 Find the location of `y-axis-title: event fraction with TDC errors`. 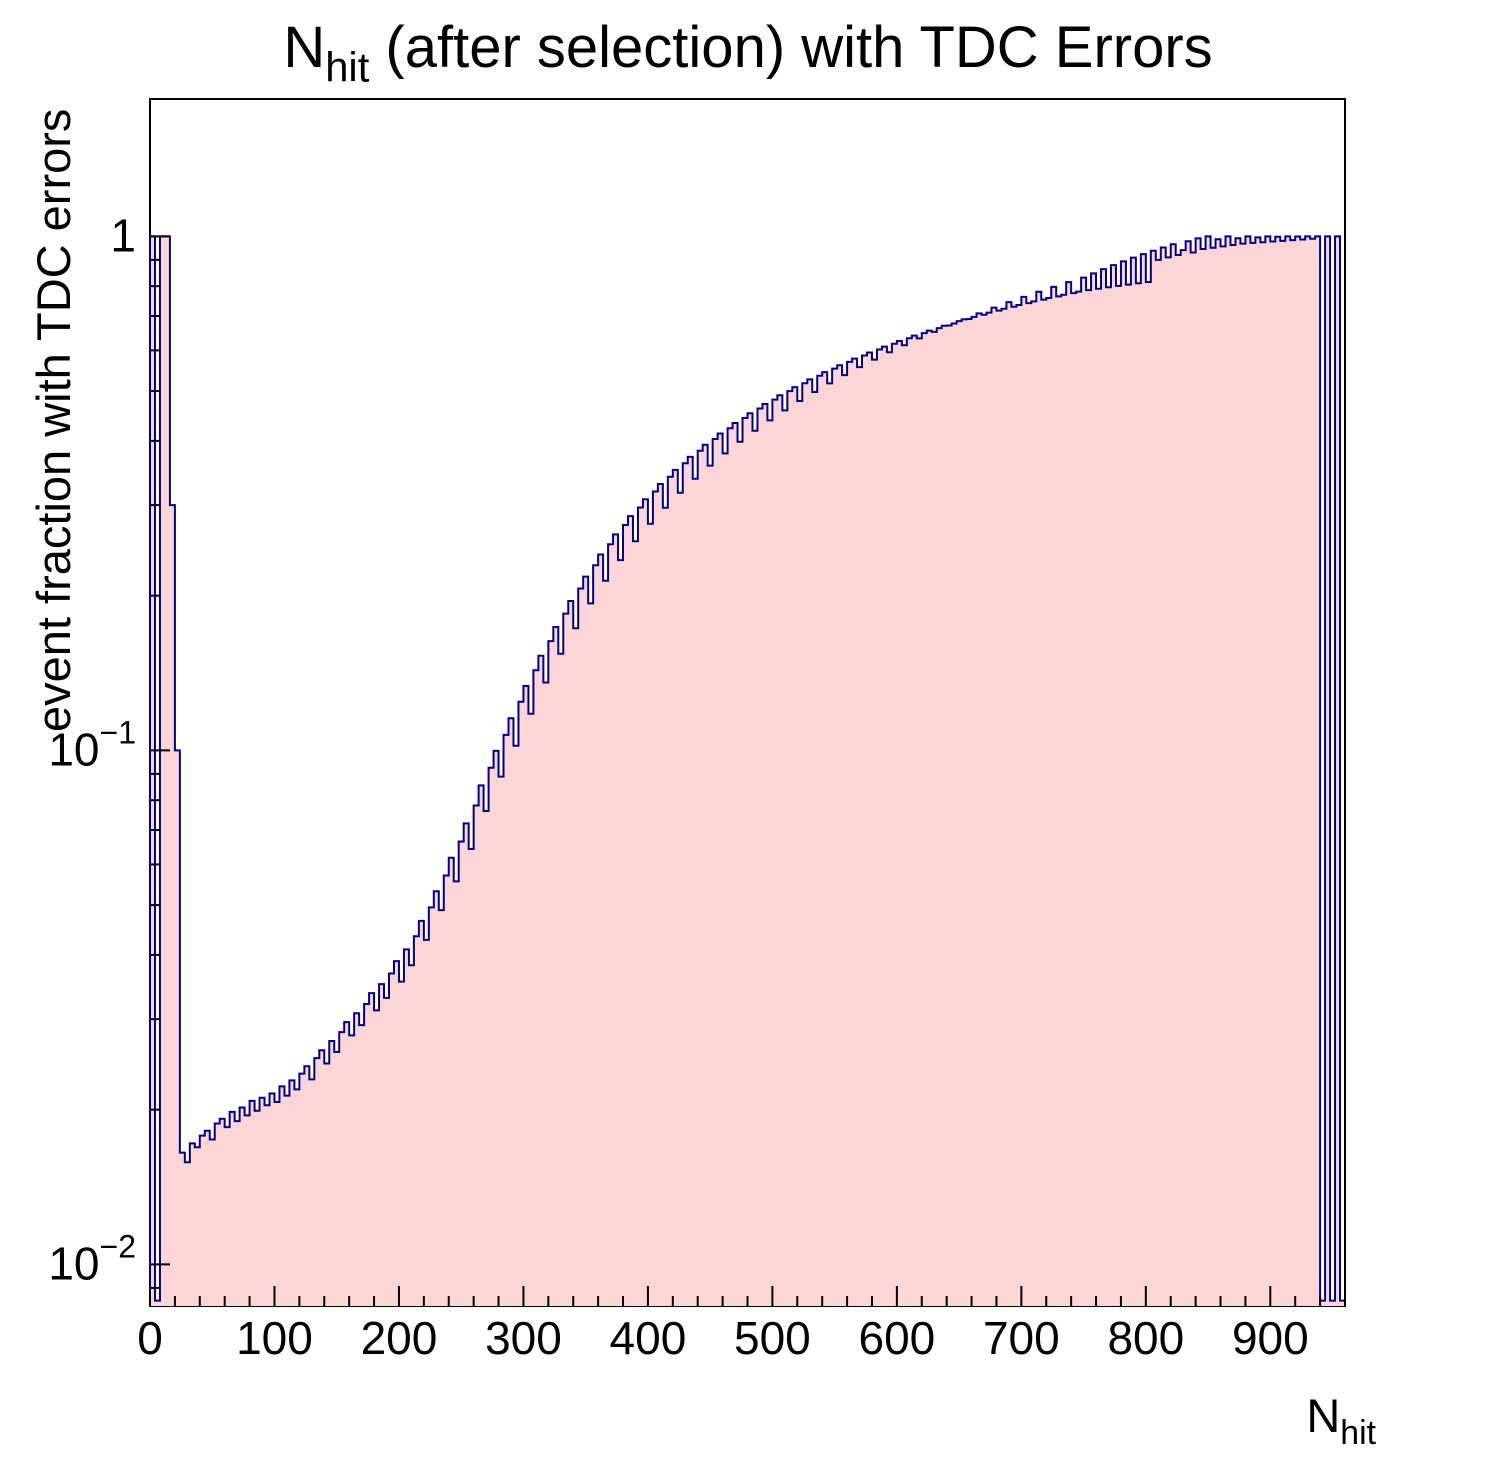

y-axis-title: event fraction with TDC errors is located at coordinates (53, 420).